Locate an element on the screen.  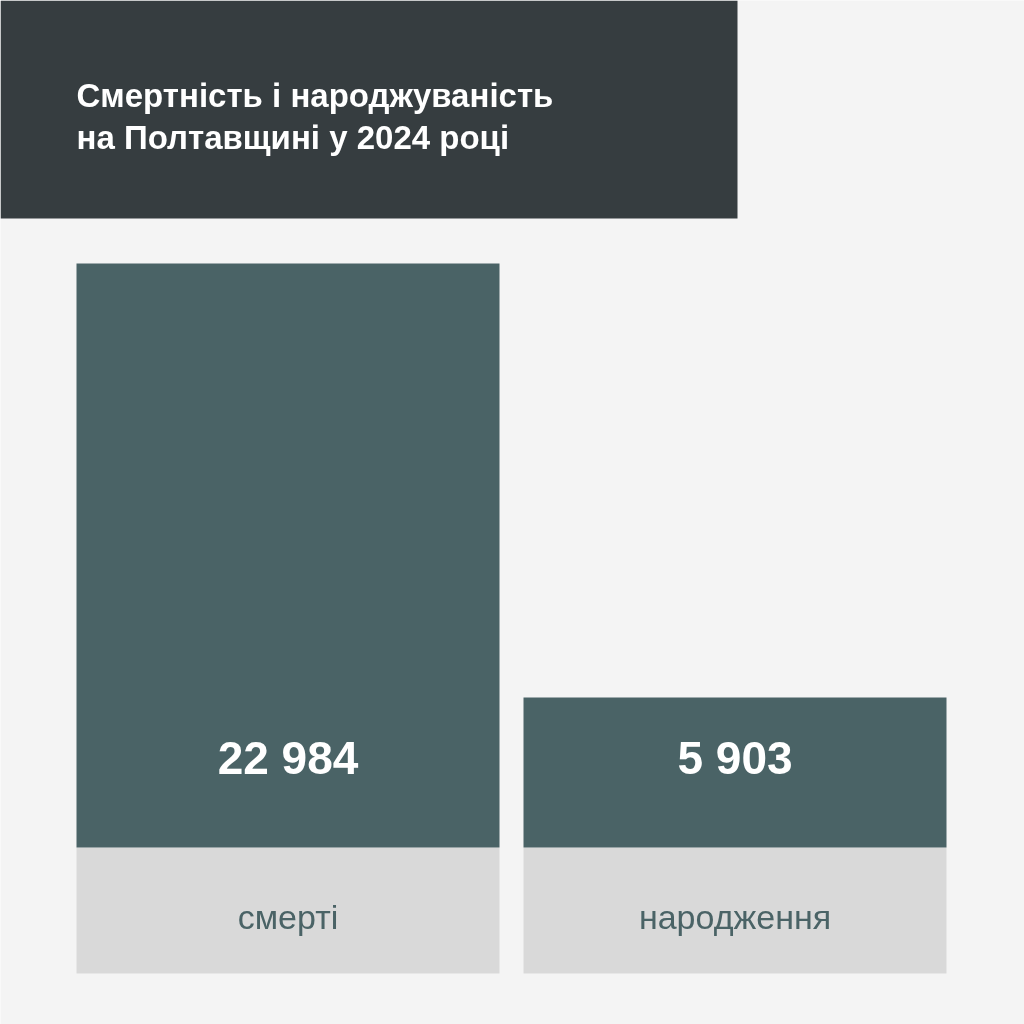
x-tick-label: смерті is located at coordinates (288, 916).